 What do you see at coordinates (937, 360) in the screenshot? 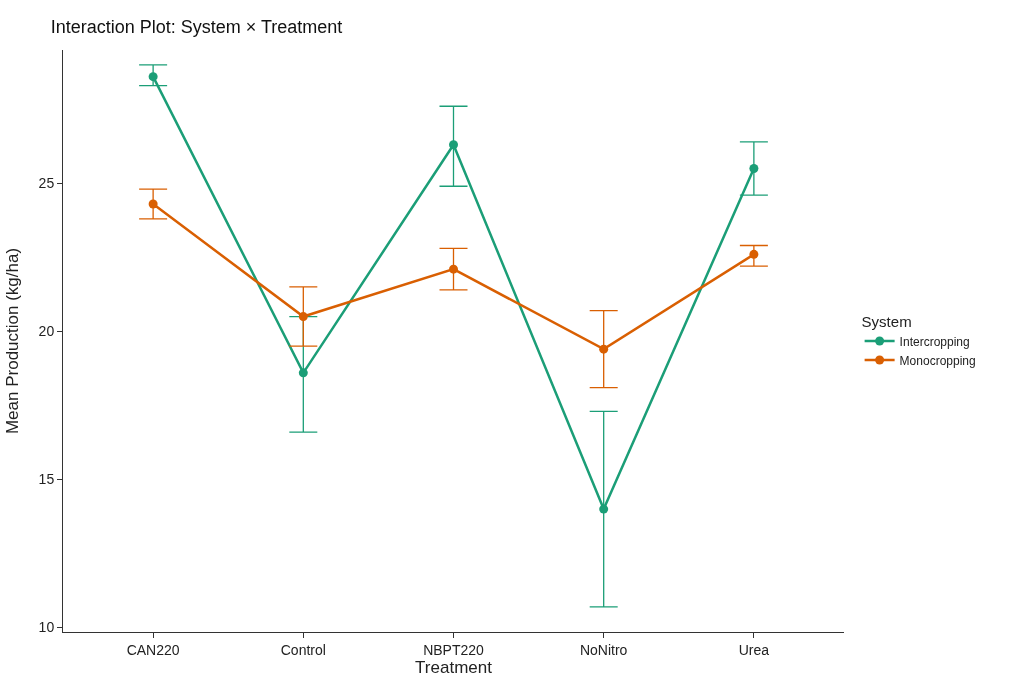
I see `legend-label: Monocropping` at bounding box center [937, 360].